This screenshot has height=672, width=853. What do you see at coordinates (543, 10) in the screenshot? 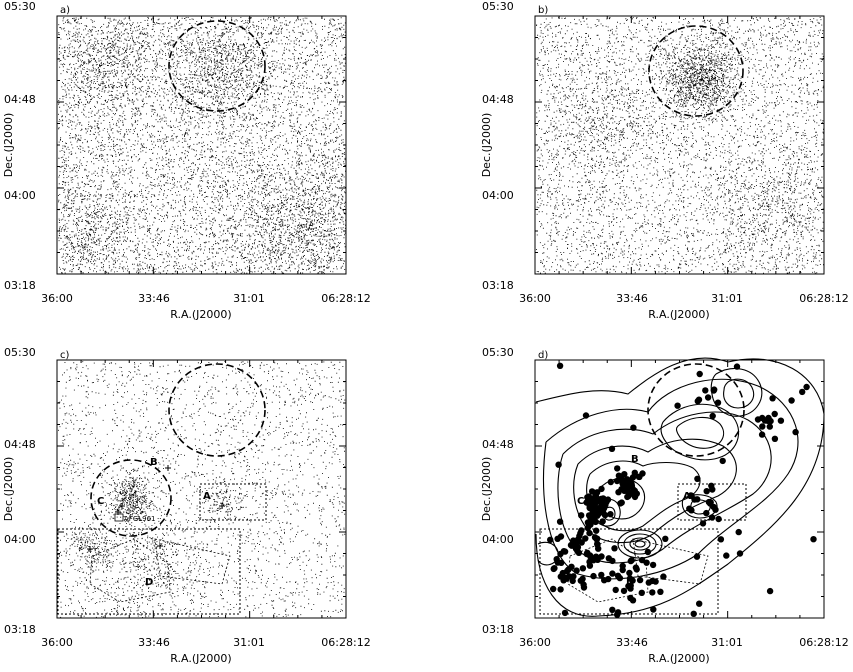
I see `panel-label: b)` at bounding box center [543, 10].